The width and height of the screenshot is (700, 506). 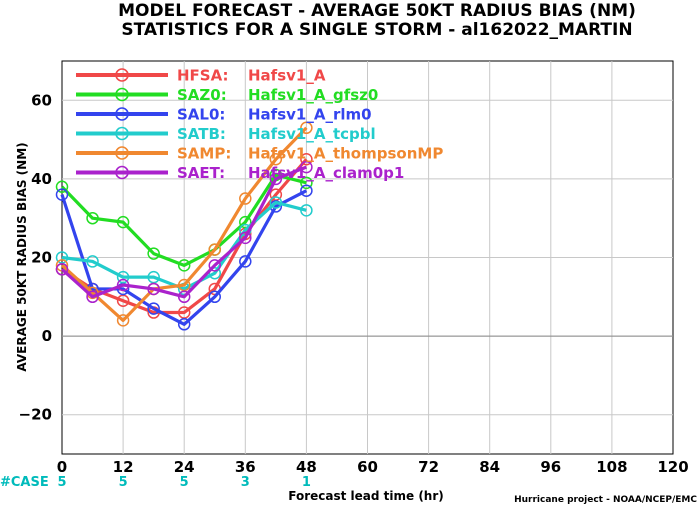 I want to click on x-tick-labels: 0 12 24 36 48 60 72 84 96 108 120, so click(x=373, y=467).